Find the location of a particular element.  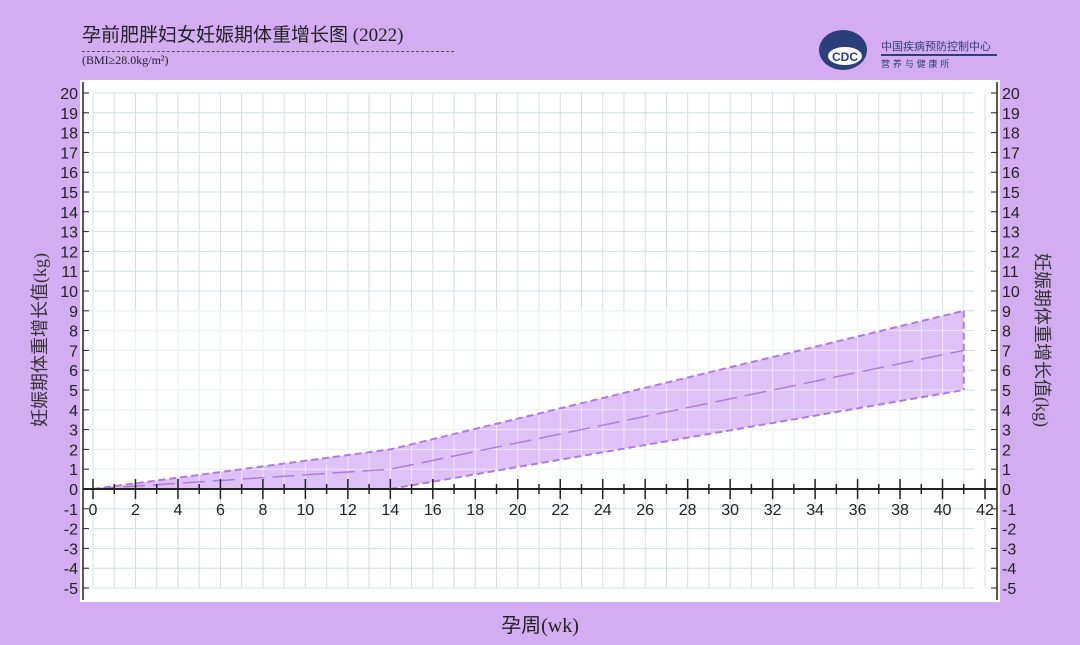

y-tick-label-left: 4 is located at coordinates (73, 411).